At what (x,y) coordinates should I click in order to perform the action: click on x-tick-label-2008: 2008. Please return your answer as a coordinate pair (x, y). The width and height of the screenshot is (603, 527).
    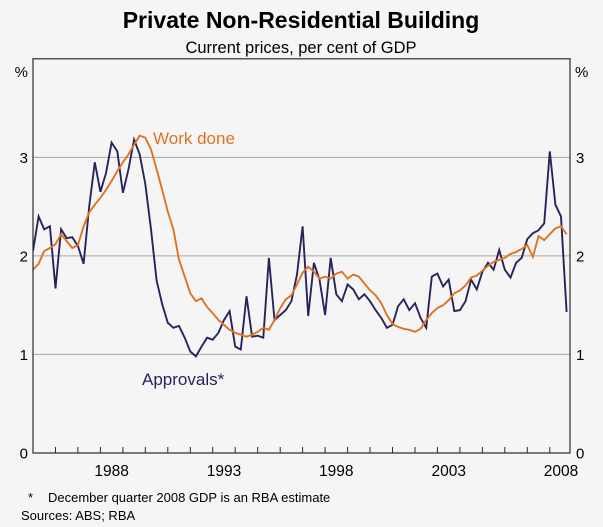
    Looking at the image, I should click on (561, 471).